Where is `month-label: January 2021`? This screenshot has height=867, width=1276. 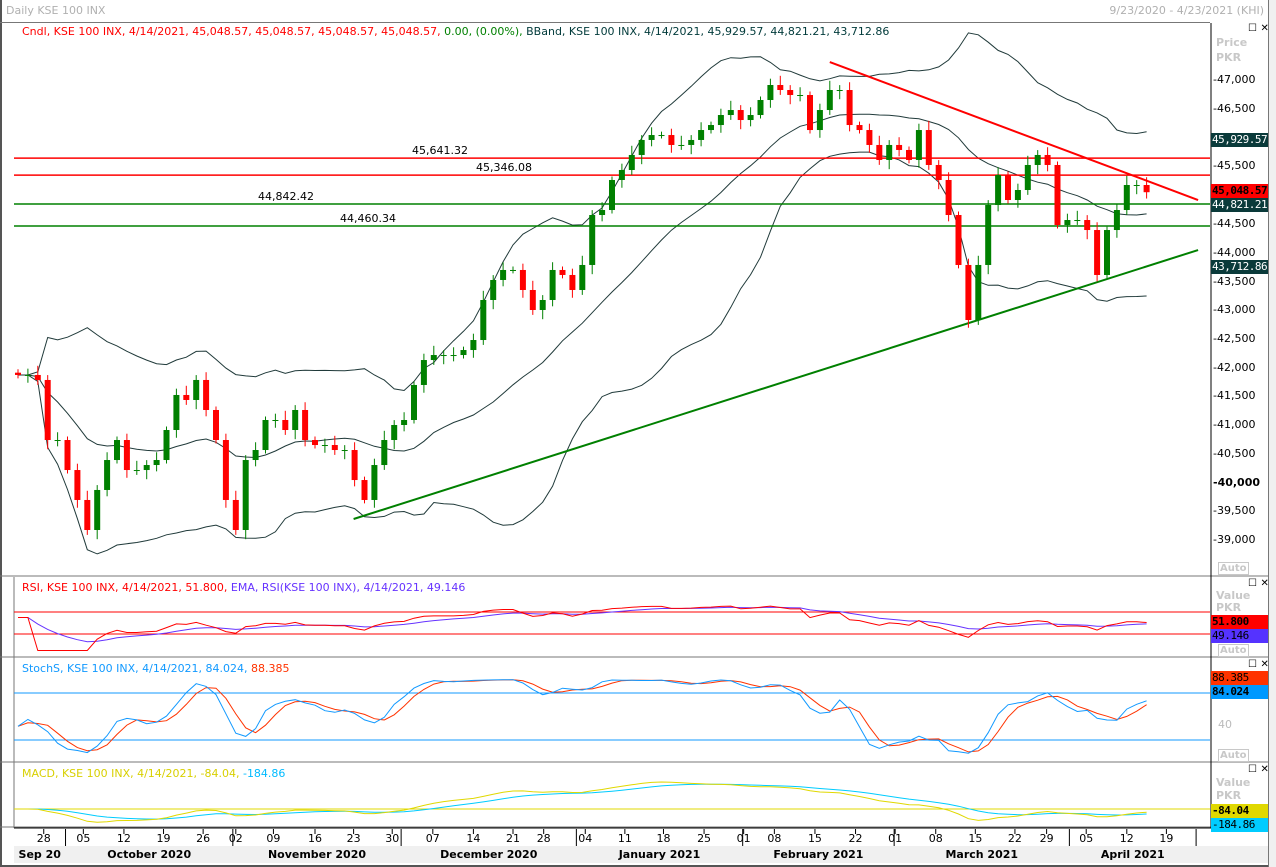
month-label: January 2021 is located at coordinates (659, 854).